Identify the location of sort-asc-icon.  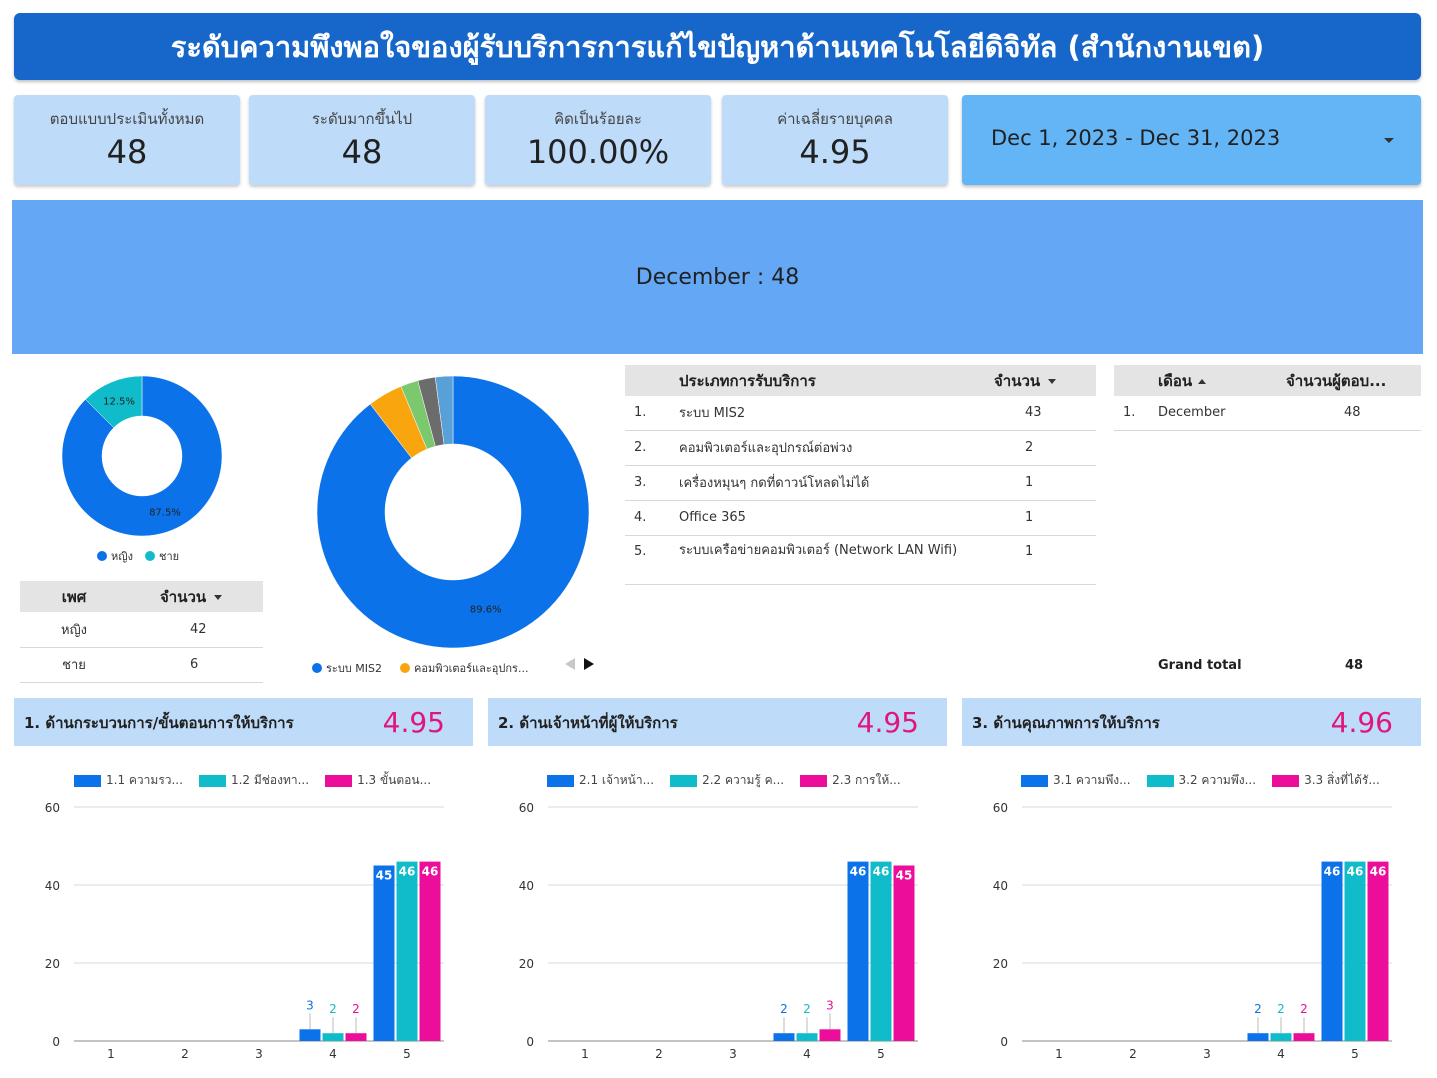
(1202, 381).